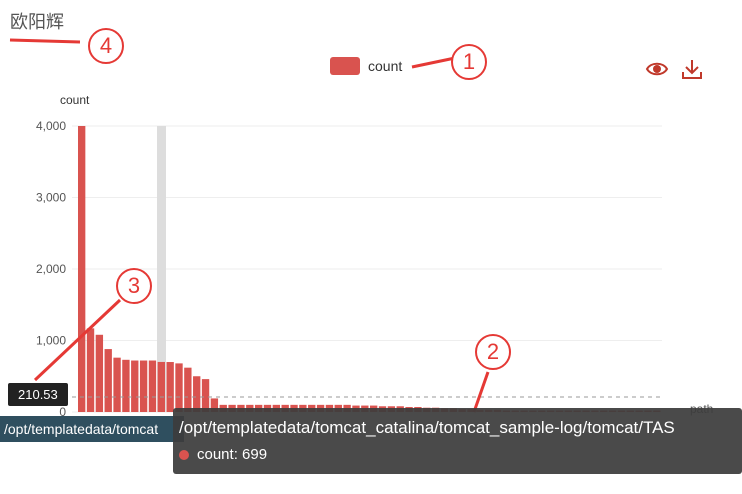 Image resolution: width=742 pixels, height=494 pixels. Describe the element at coordinates (345, 66) in the screenshot. I see `legend-swatch` at that location.